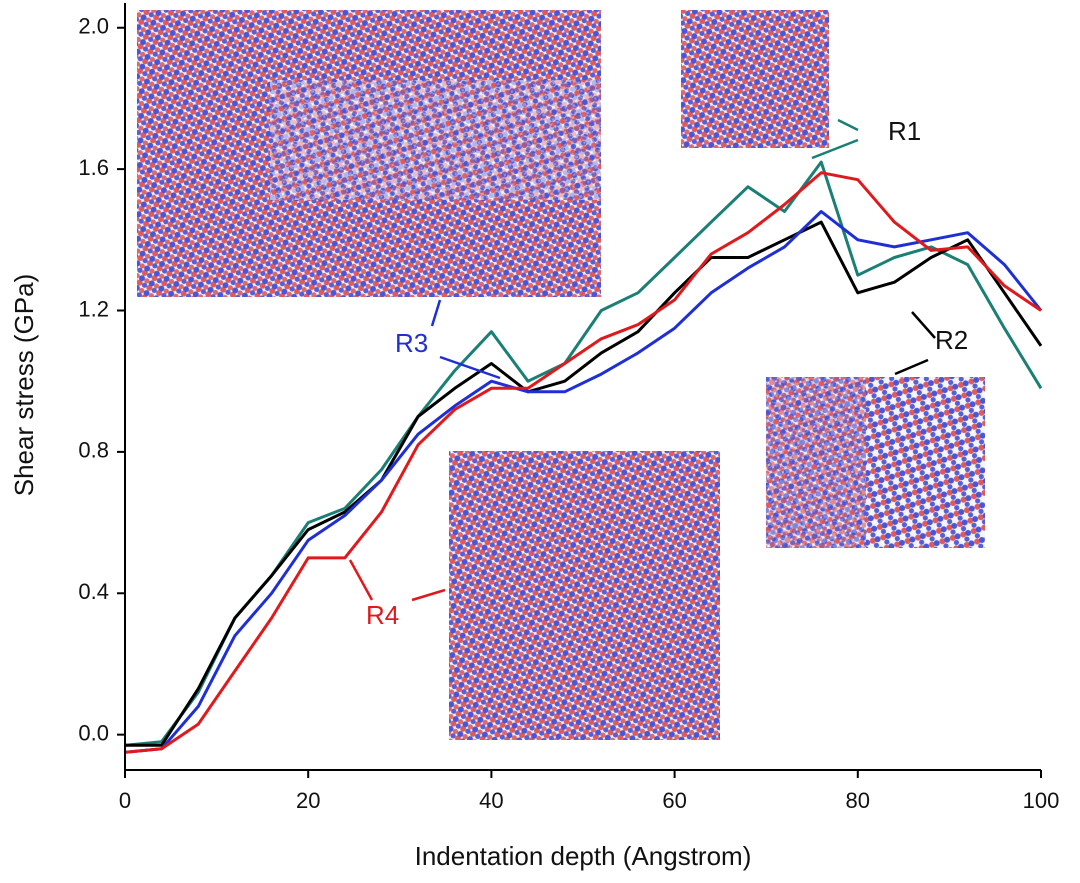 The height and width of the screenshot is (883, 1080). I want to click on y-tick-label: 0.0, so click(93, 732).